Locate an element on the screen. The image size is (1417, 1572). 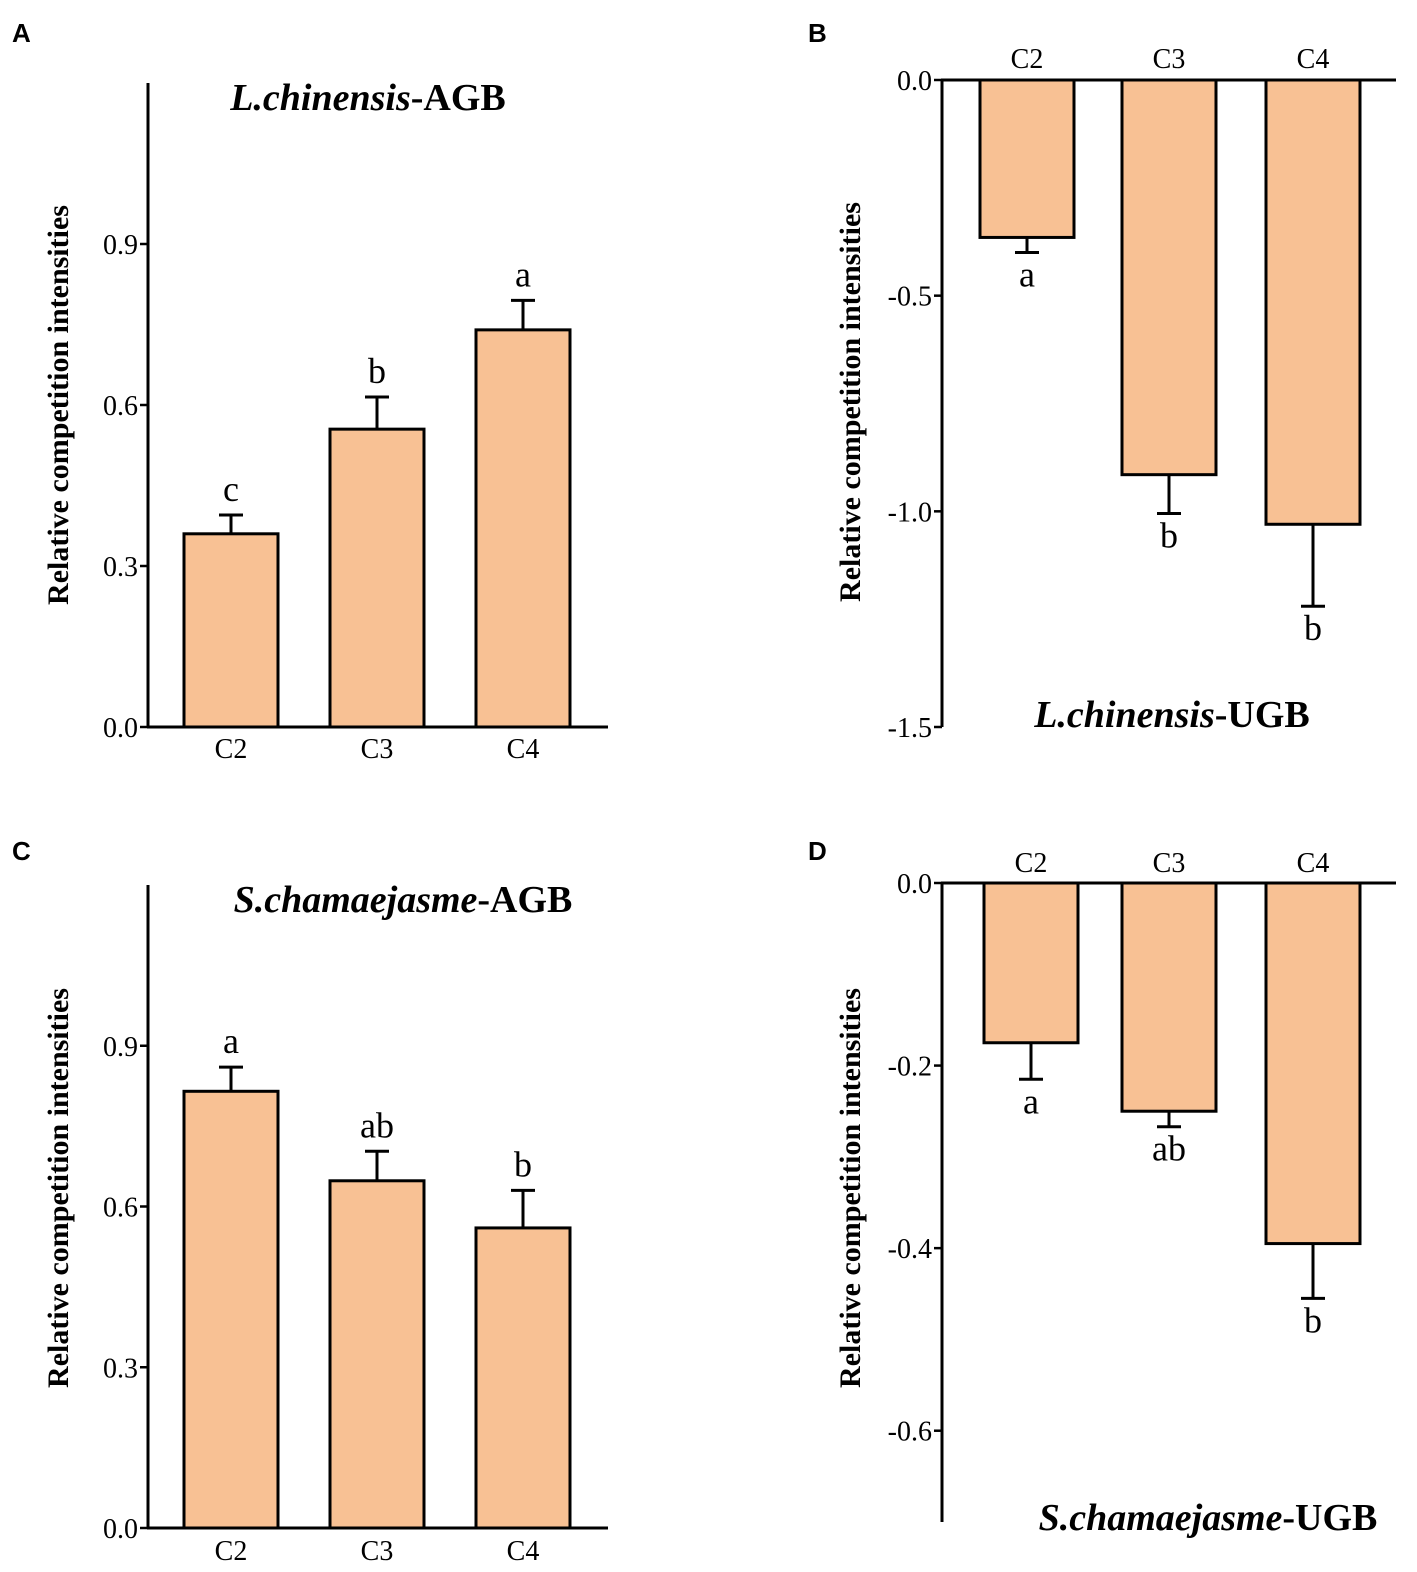
panel-d-y-tick-label: 0.0 is located at coordinates (914, 884).